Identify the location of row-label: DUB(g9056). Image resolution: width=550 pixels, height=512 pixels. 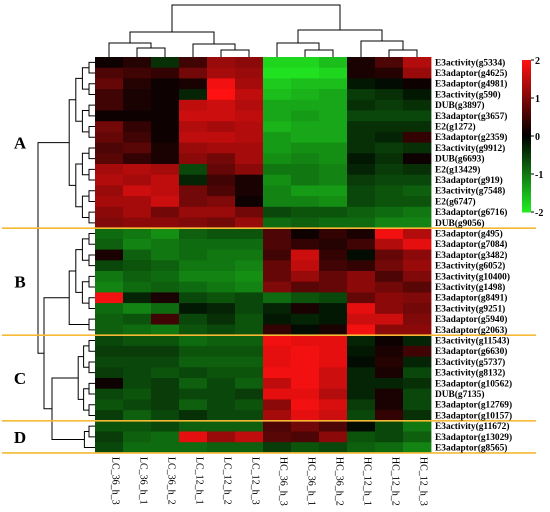
(459, 223).